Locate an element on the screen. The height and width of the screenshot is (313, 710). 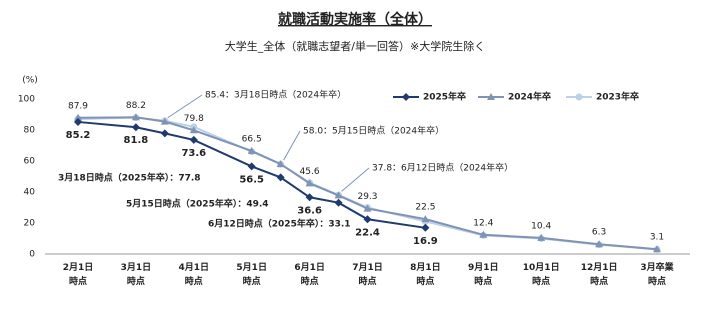
x-tick-label: 10月1日 時点 is located at coordinates (541, 275).